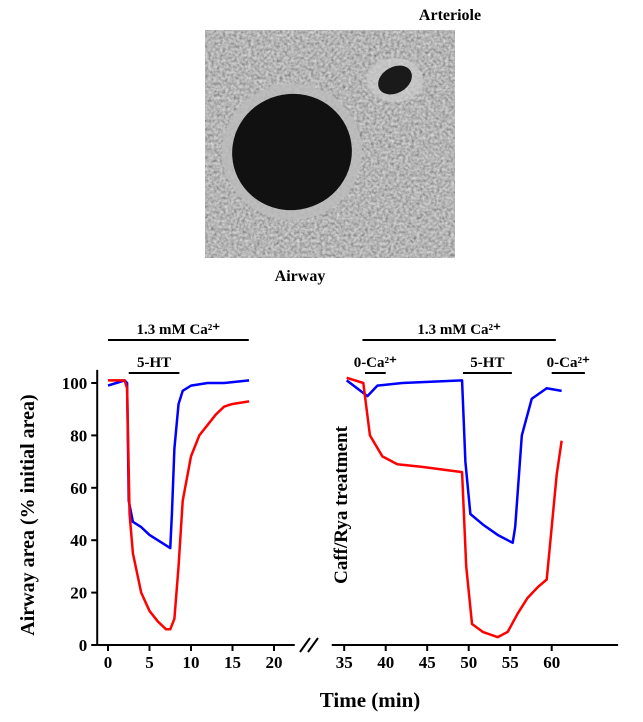  I want to click on y-tick-label: 80, so click(78, 435).